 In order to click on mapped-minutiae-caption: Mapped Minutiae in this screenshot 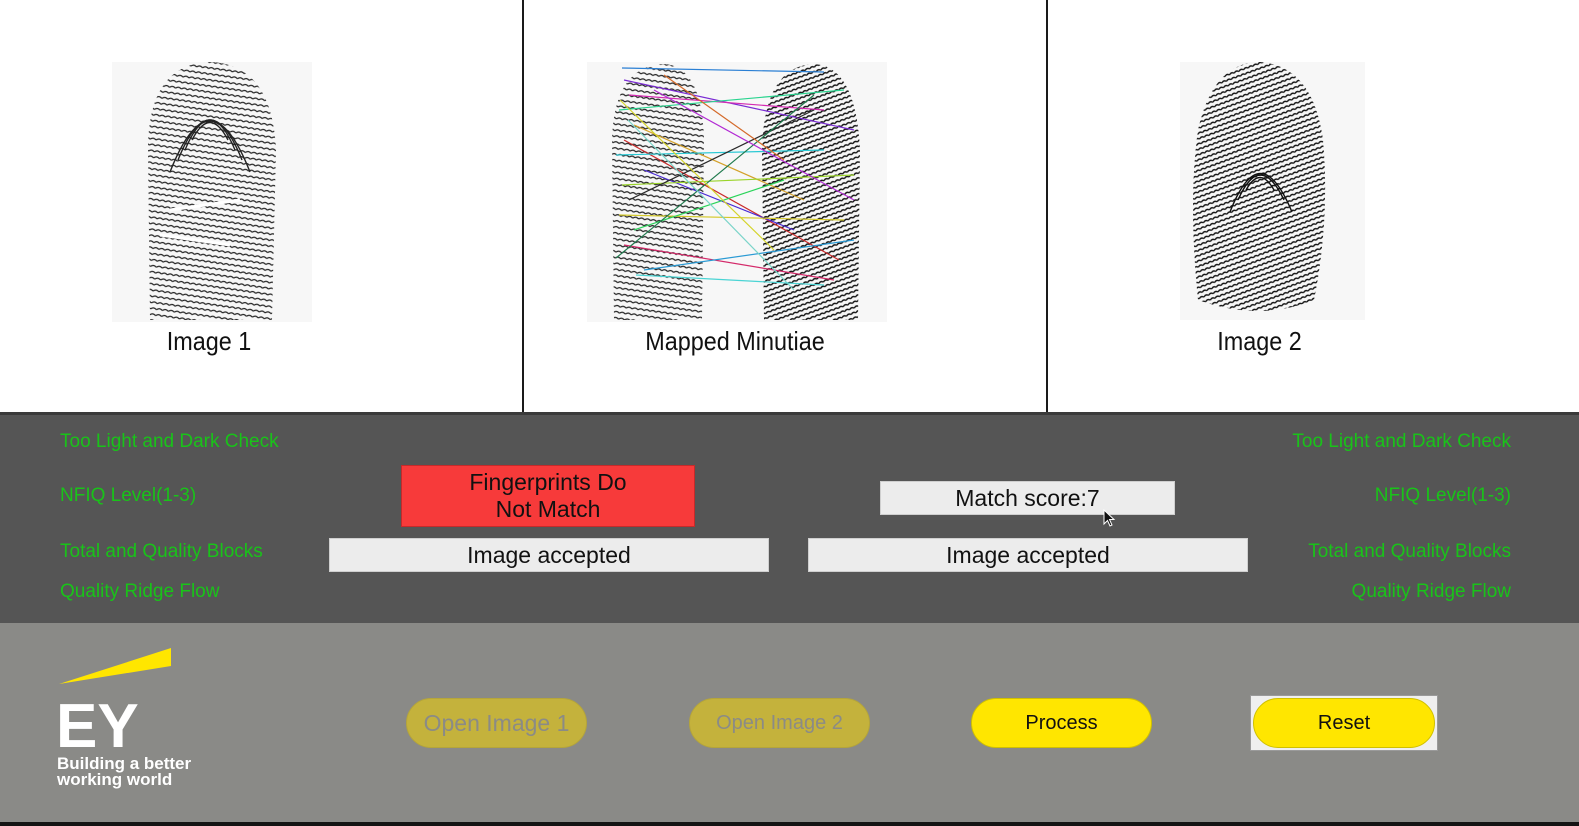, I will do `click(735, 341)`.